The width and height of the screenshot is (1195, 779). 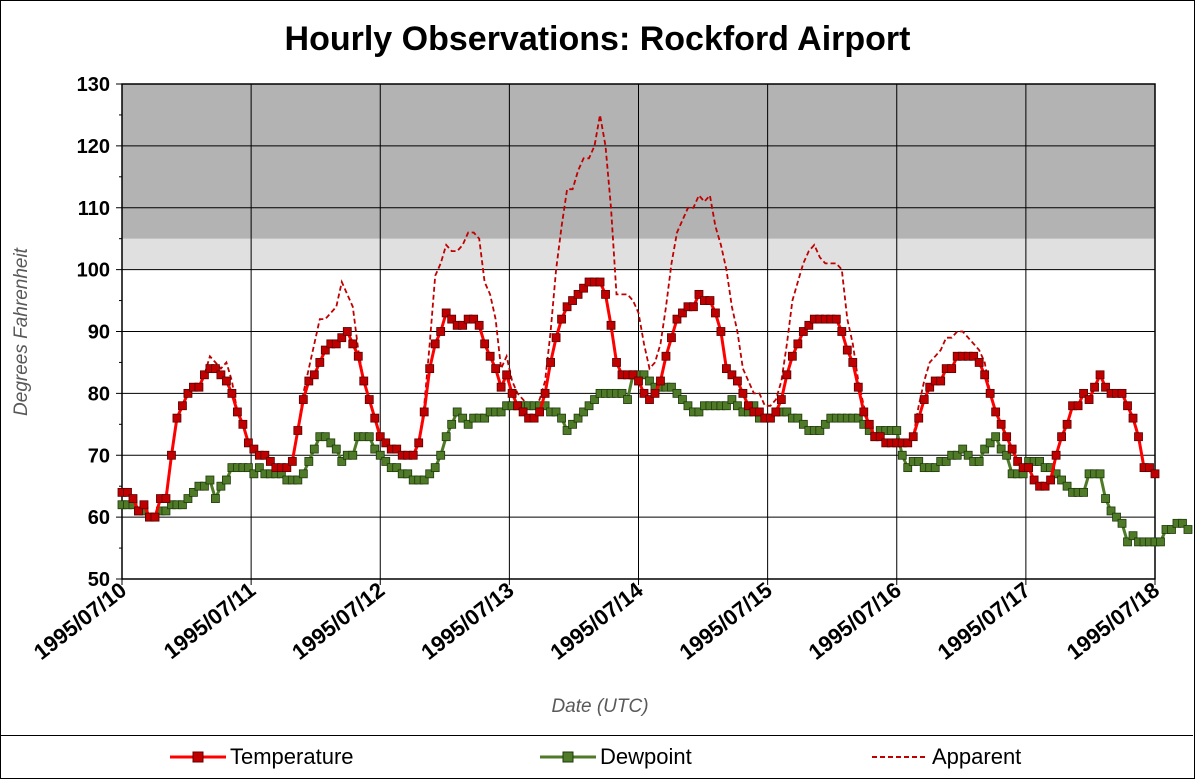 What do you see at coordinates (568, 757) in the screenshot?
I see `legend-swatch-dewpoint` at bounding box center [568, 757].